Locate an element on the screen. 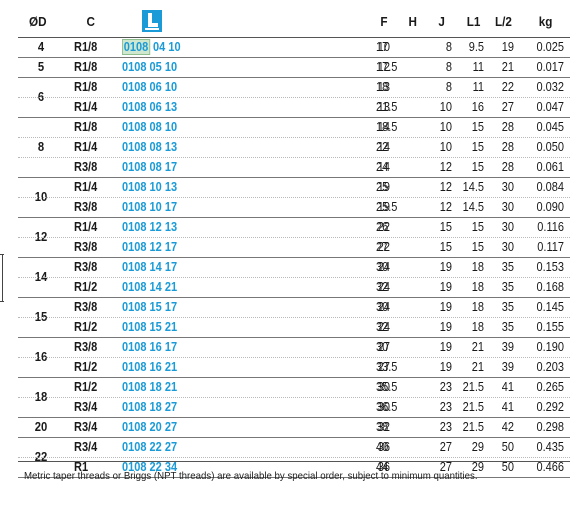  weight-kg: 0.155 is located at coordinates (550, 327).